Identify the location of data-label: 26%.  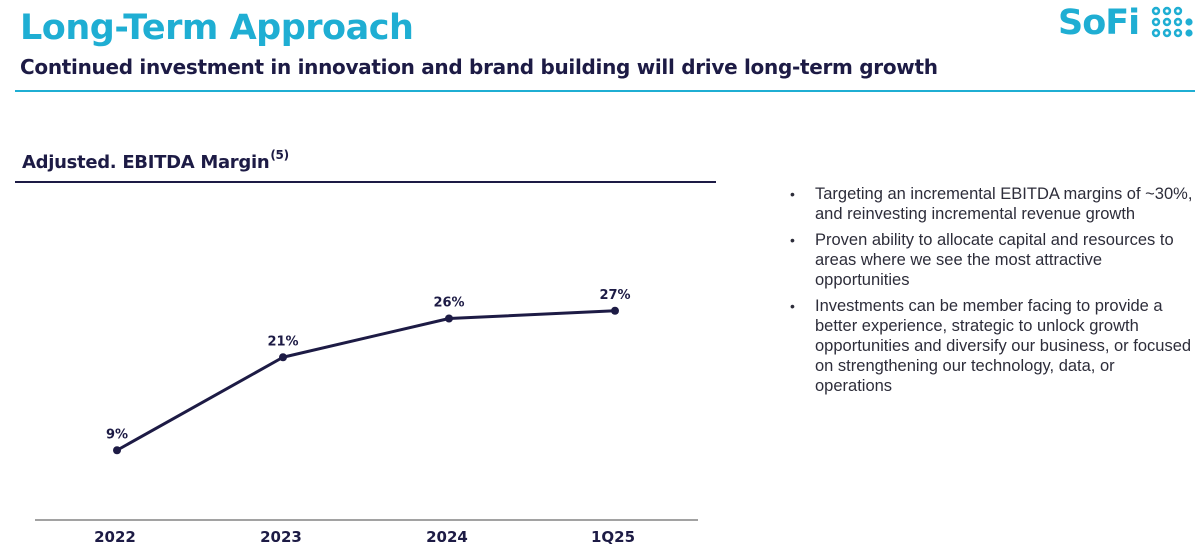
(448, 303).